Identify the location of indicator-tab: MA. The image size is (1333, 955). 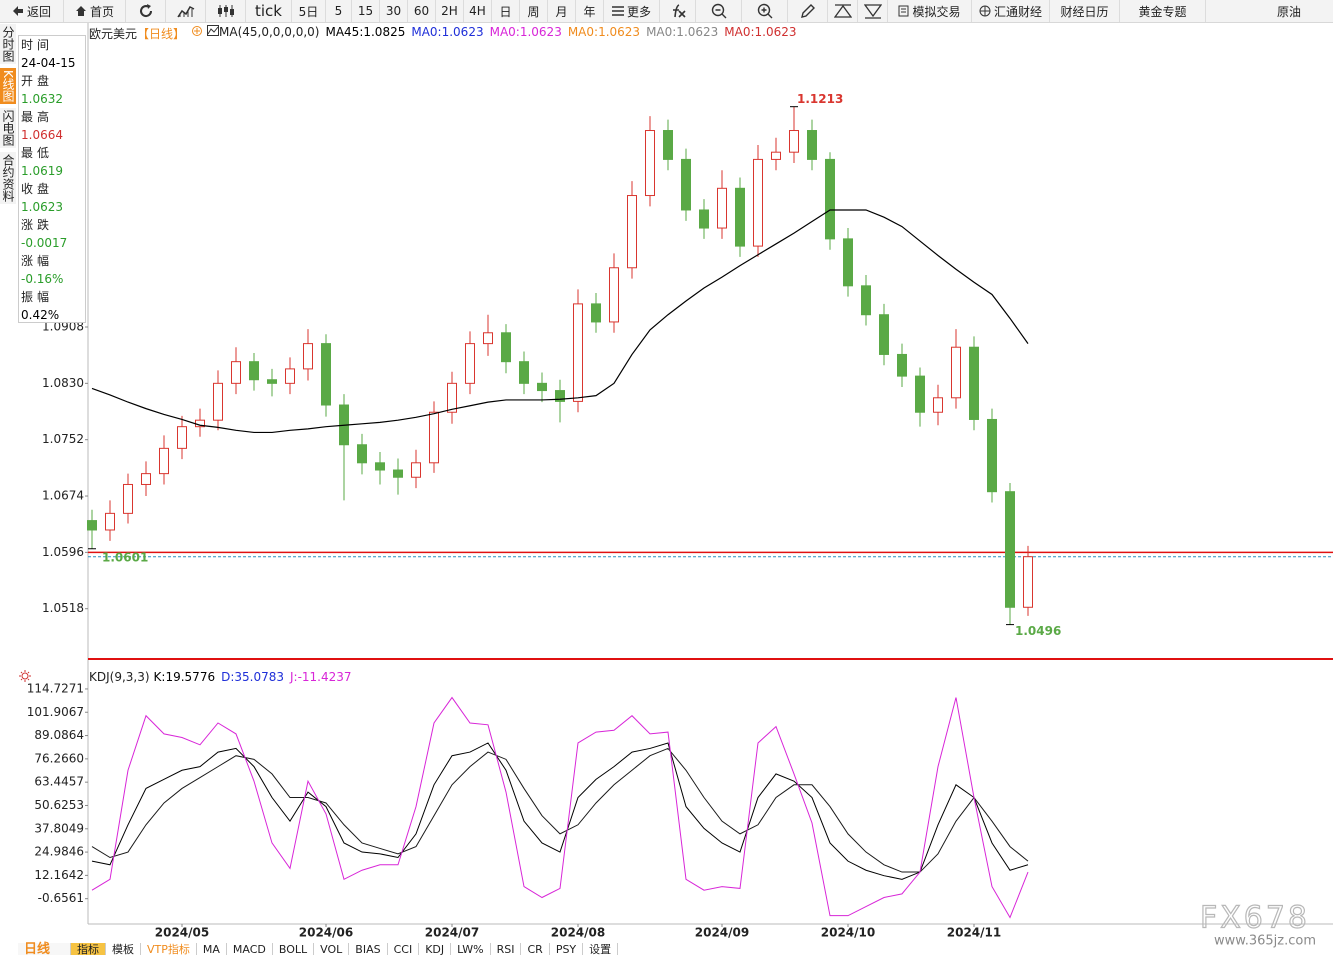
(212, 949).